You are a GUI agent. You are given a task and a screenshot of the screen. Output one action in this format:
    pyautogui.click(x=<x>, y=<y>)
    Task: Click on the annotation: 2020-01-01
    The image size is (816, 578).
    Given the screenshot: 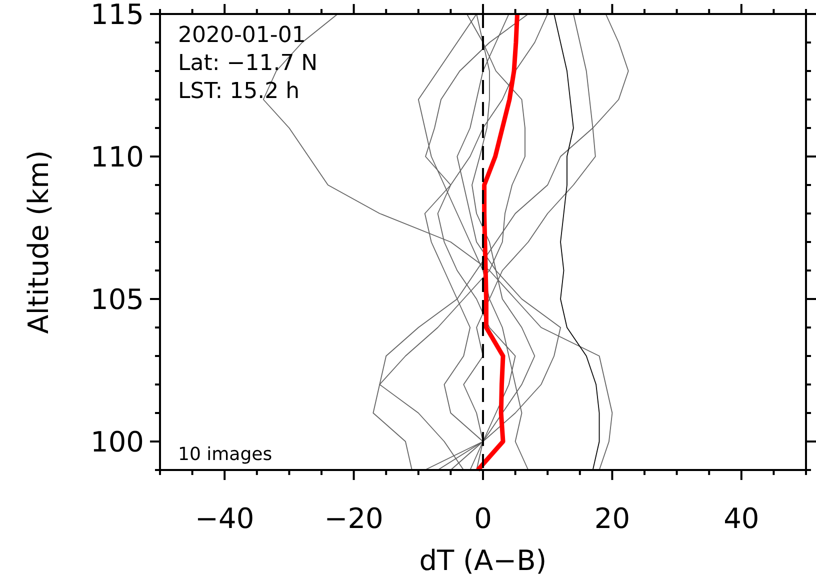 What is the action you would take?
    pyautogui.click(x=242, y=35)
    